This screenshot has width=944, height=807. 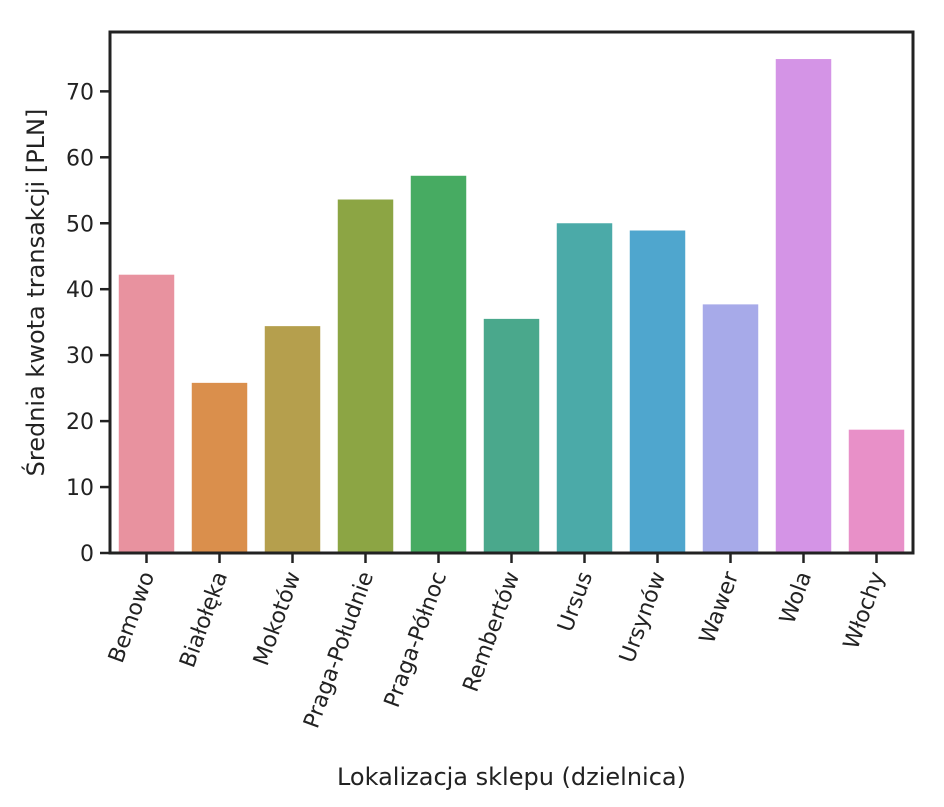 I want to click on bar-praga-poludnie, so click(x=365, y=376).